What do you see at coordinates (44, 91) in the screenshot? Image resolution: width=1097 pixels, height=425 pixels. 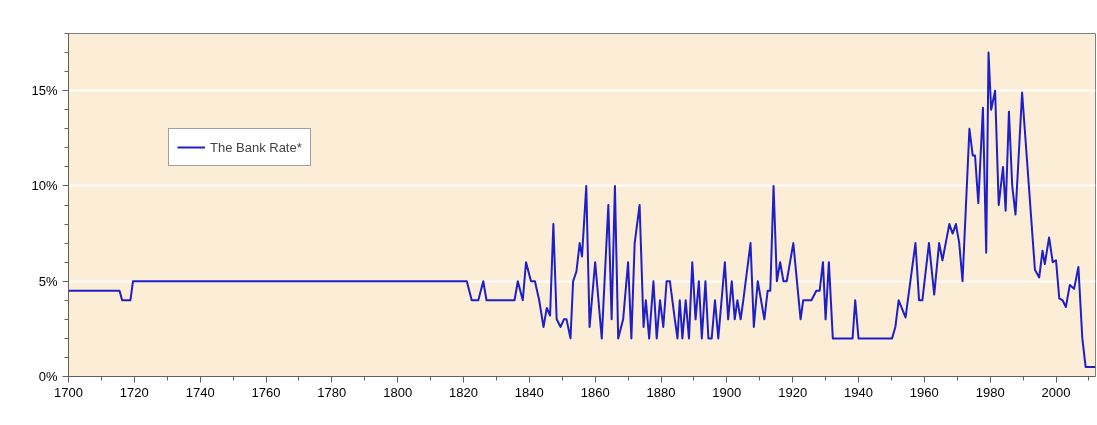 I see `y-tick-label: 15%` at bounding box center [44, 91].